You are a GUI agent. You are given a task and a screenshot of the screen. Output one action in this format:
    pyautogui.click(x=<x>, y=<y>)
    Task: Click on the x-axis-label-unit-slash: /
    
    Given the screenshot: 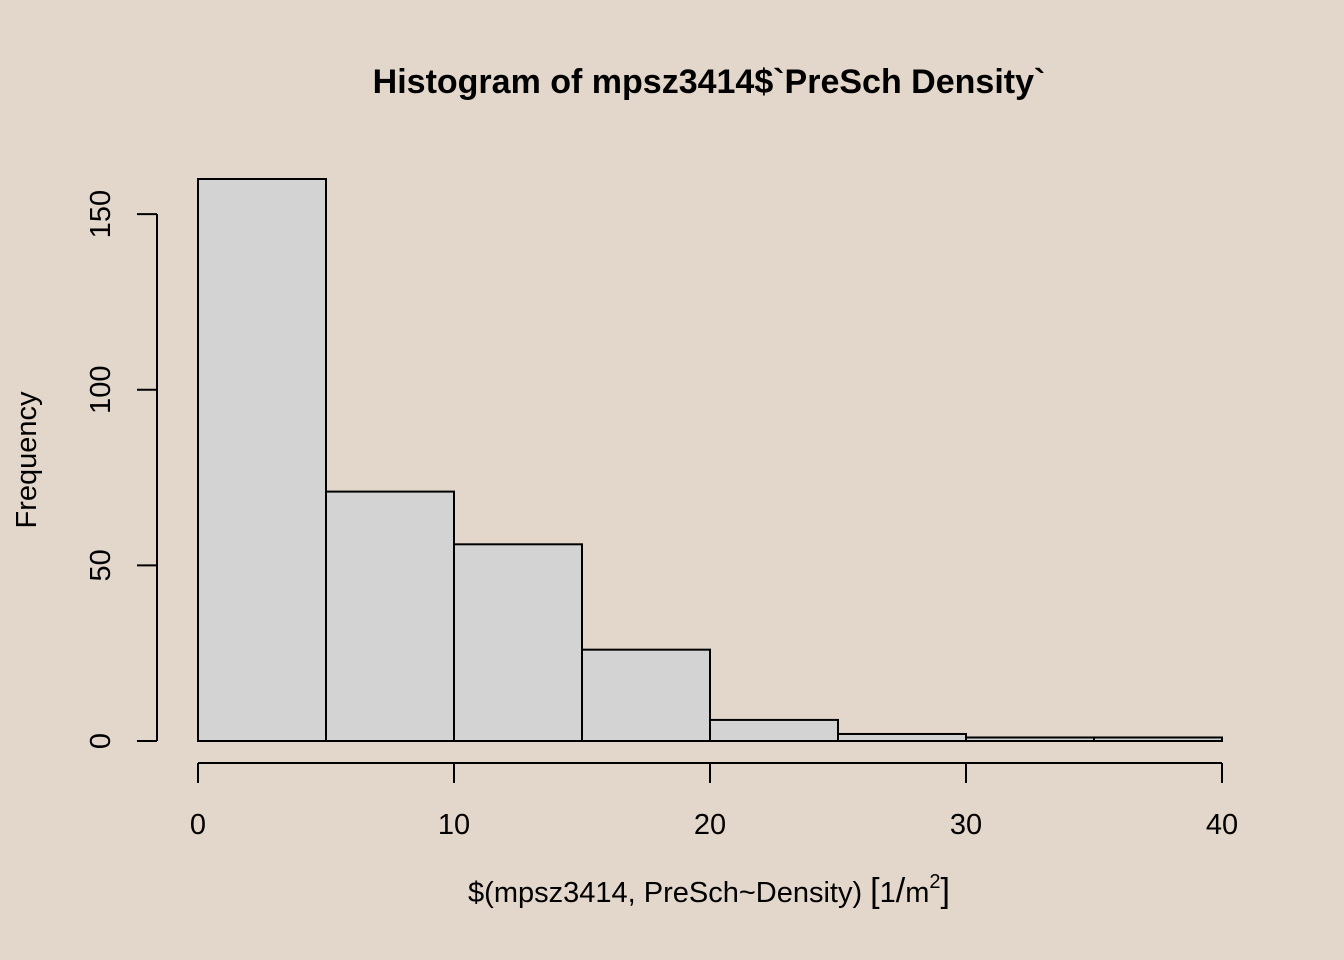 What is the action you would take?
    pyautogui.click(x=901, y=891)
    